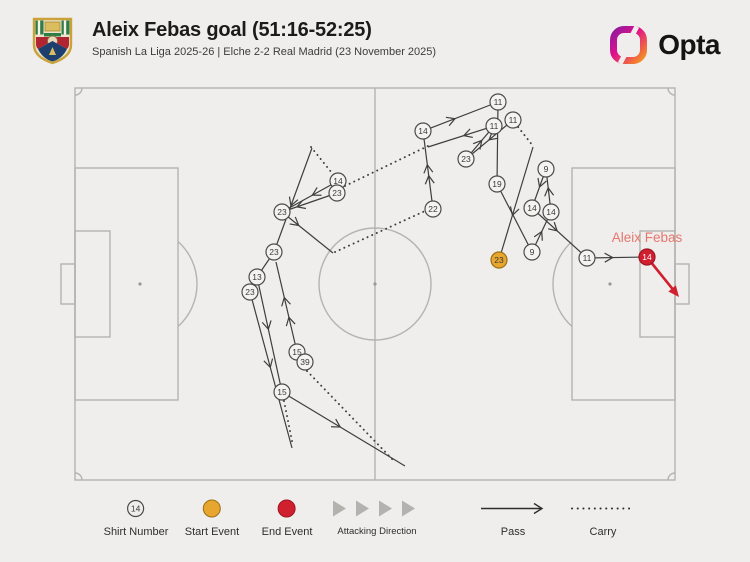  Describe the element at coordinates (603, 518) in the screenshot. I see `legend-carry: Carry` at that location.